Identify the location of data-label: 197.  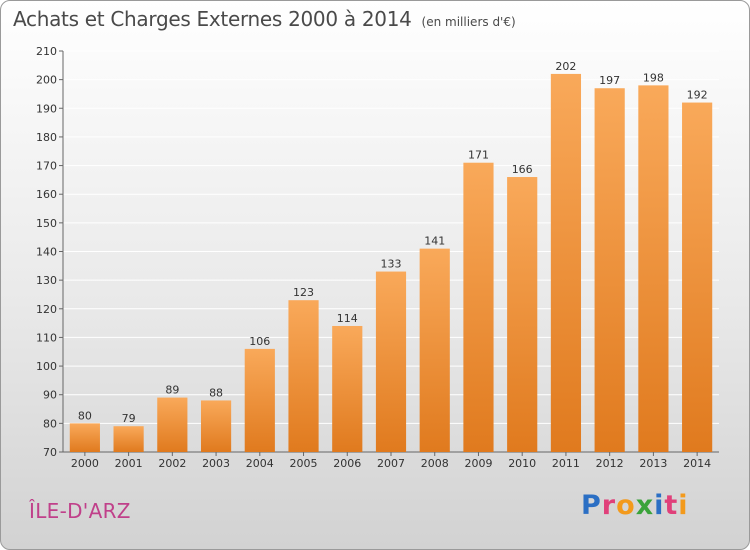
(609, 80).